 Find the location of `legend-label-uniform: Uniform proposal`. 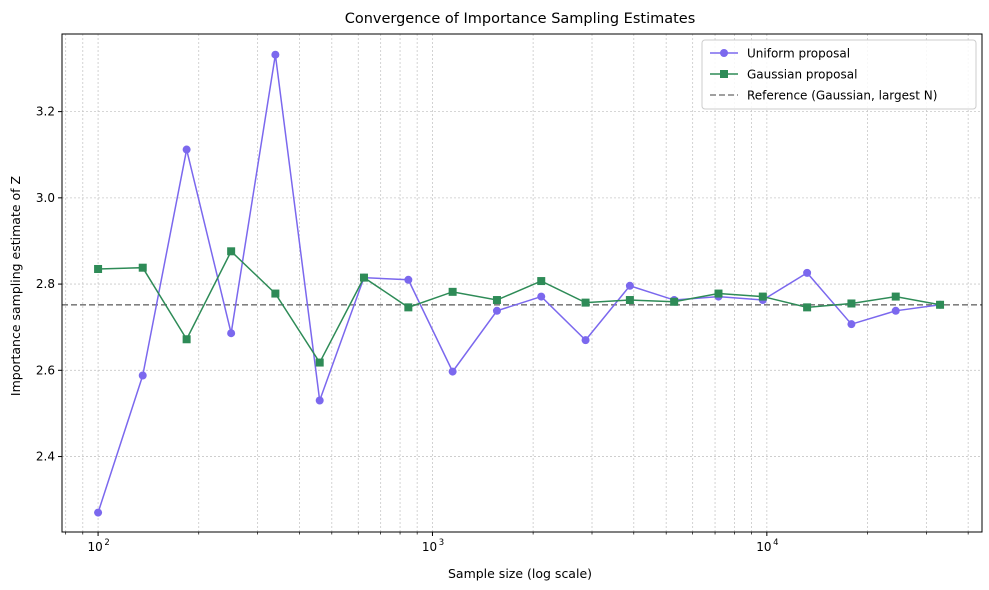

legend-label-uniform: Uniform proposal is located at coordinates (798, 54).